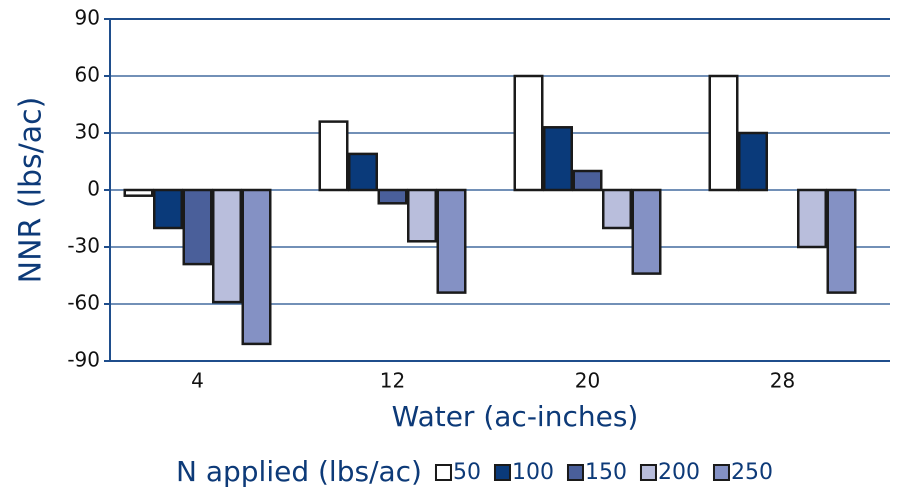  Describe the element at coordinates (515, 416) in the screenshot. I see `x-axis-label: Water (ac-inches)` at that location.